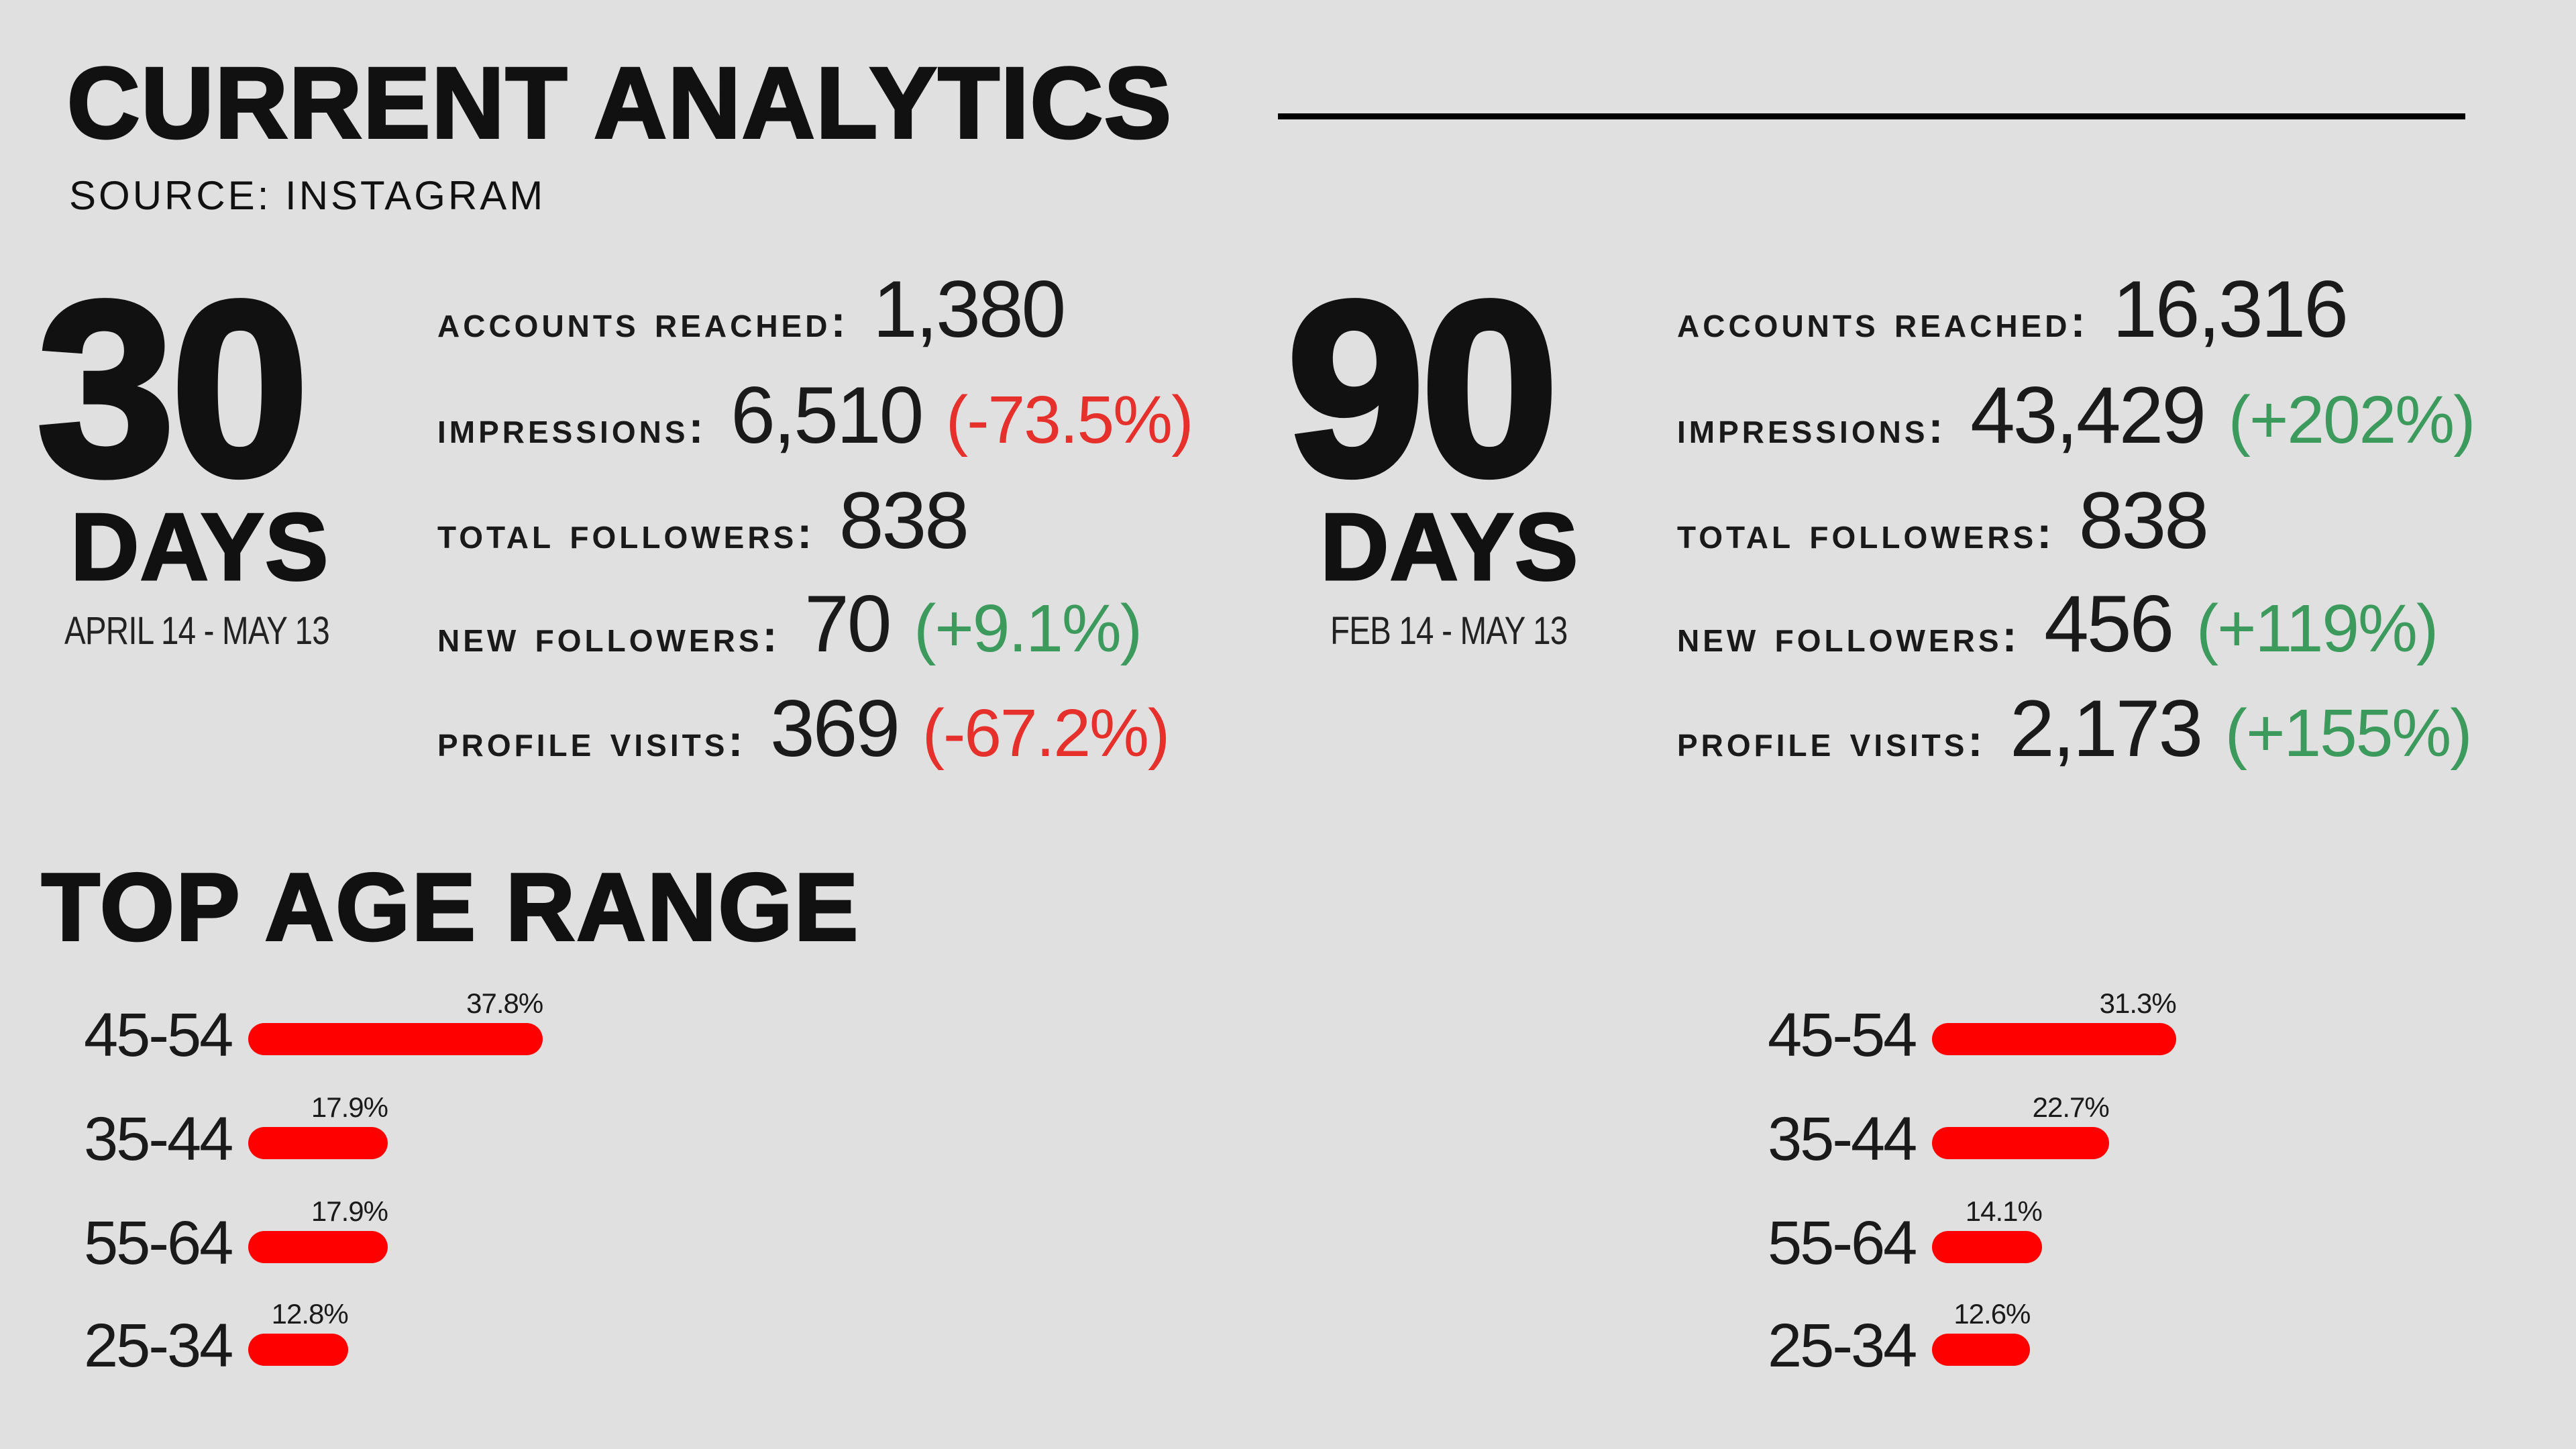 The height and width of the screenshot is (1449, 2576). What do you see at coordinates (834, 728) in the screenshot?
I see `stat-value: 369` at bounding box center [834, 728].